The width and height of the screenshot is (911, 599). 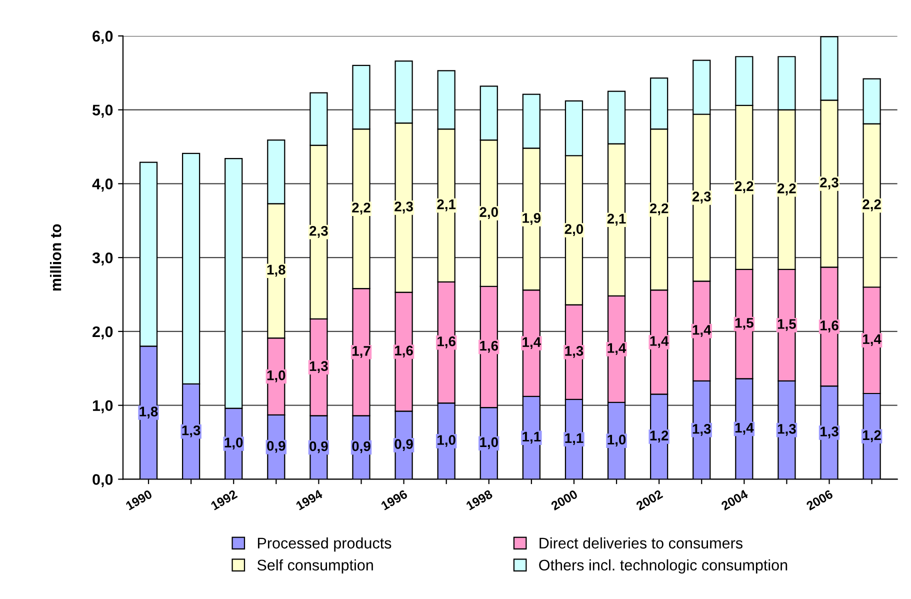 What do you see at coordinates (56, 257) in the screenshot?
I see `y-axis-title: million to` at bounding box center [56, 257].